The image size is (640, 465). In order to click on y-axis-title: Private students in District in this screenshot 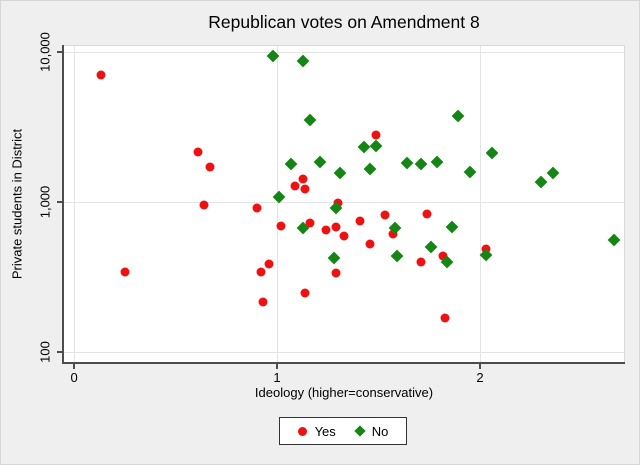, I will do `click(17, 204)`.